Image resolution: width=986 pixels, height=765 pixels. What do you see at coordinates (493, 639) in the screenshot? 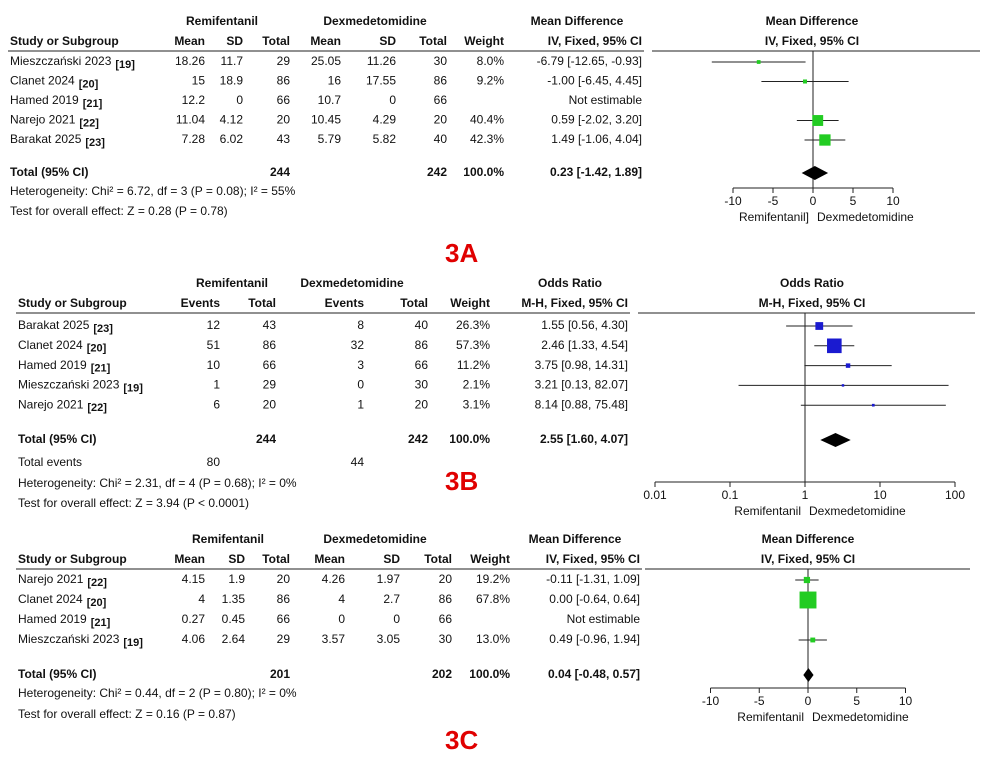
I see `study-cell: 13.0%` at bounding box center [493, 639].